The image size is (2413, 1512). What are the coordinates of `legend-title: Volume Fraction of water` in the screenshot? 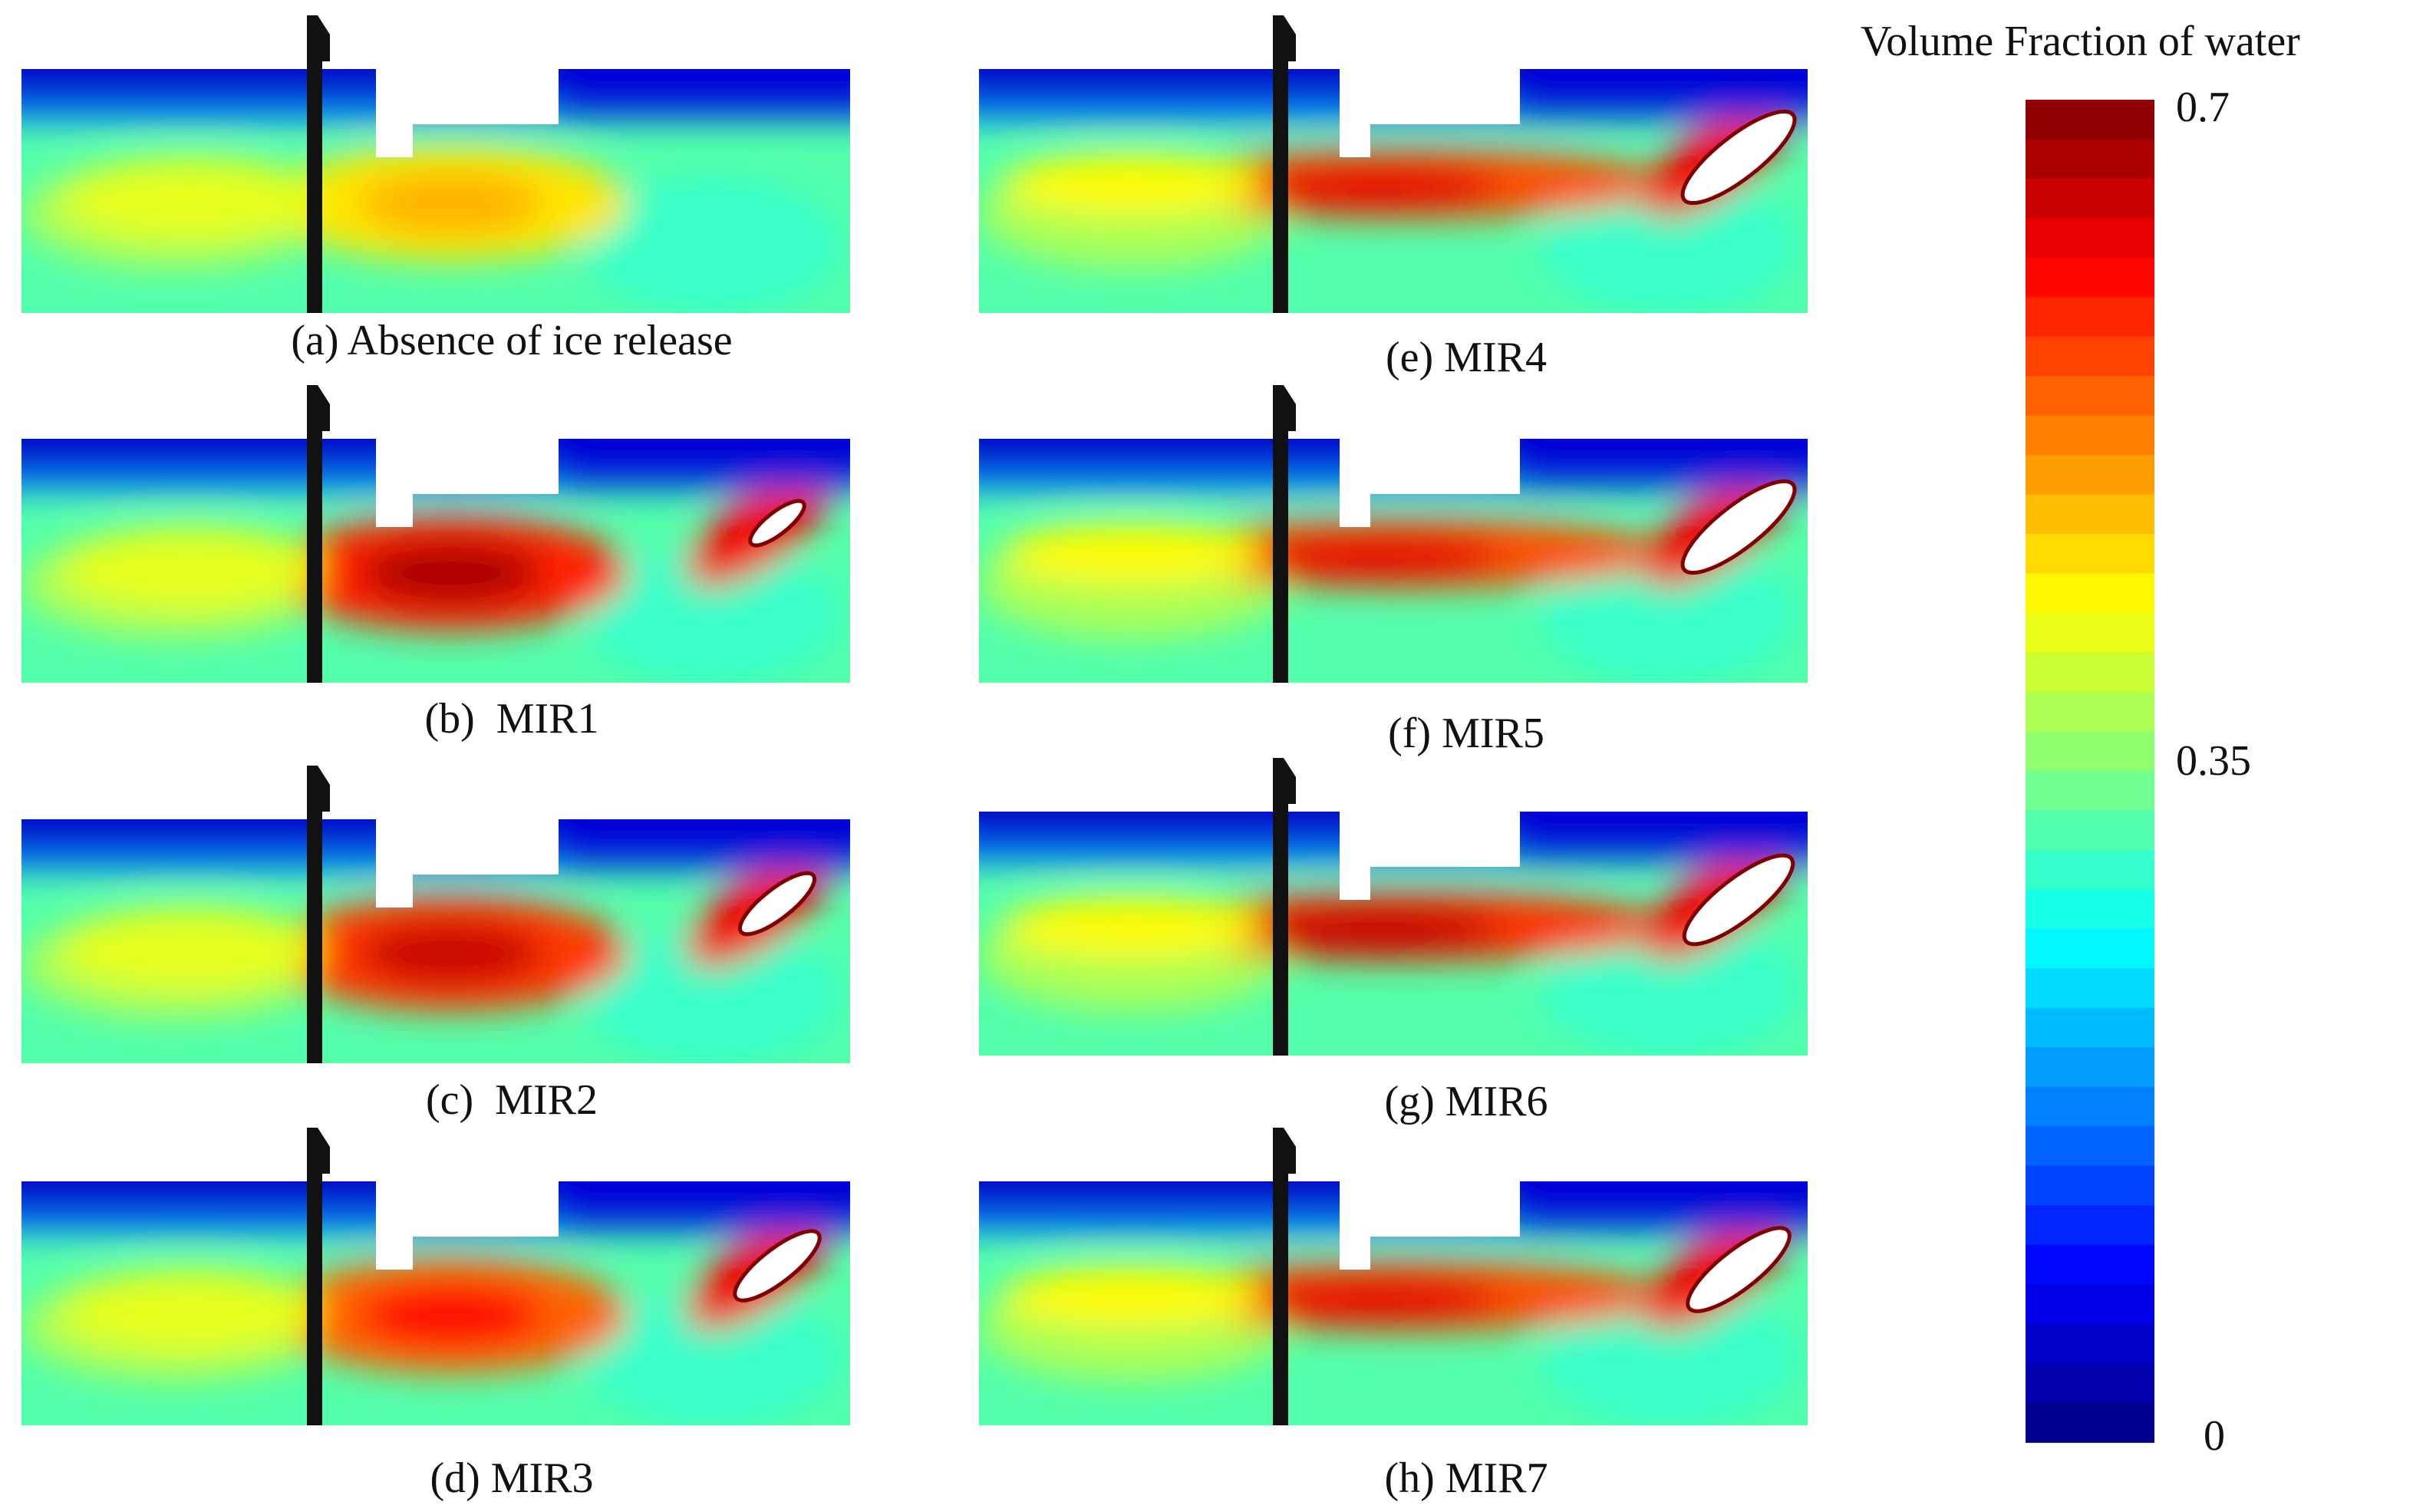 It's located at (2080, 41).